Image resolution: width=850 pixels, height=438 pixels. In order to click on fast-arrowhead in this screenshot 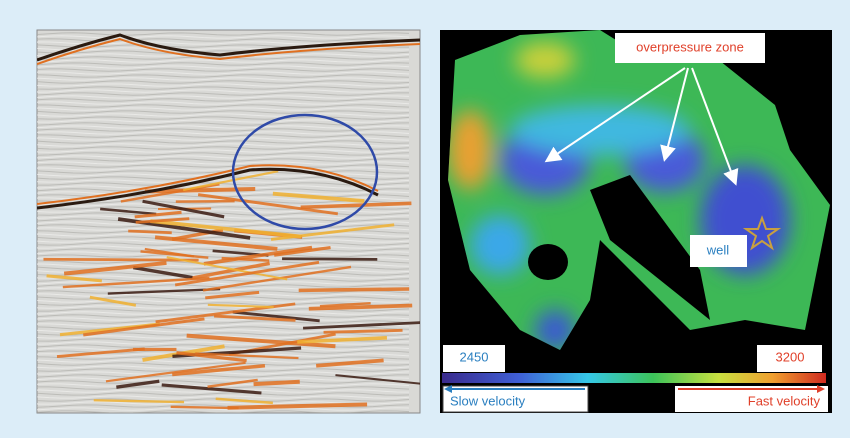, I will do `click(821, 389)`.